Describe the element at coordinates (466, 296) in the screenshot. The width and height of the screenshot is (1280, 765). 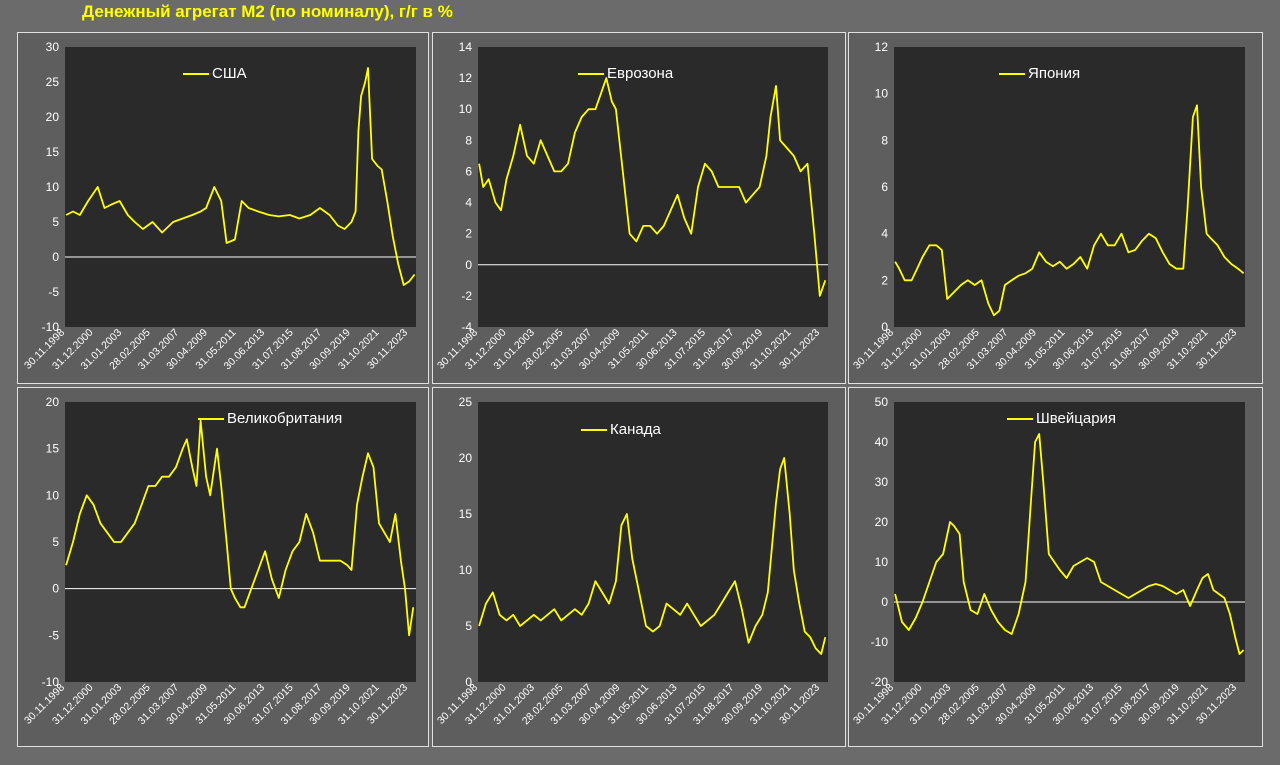
I see `y-tick-label: -2` at that location.